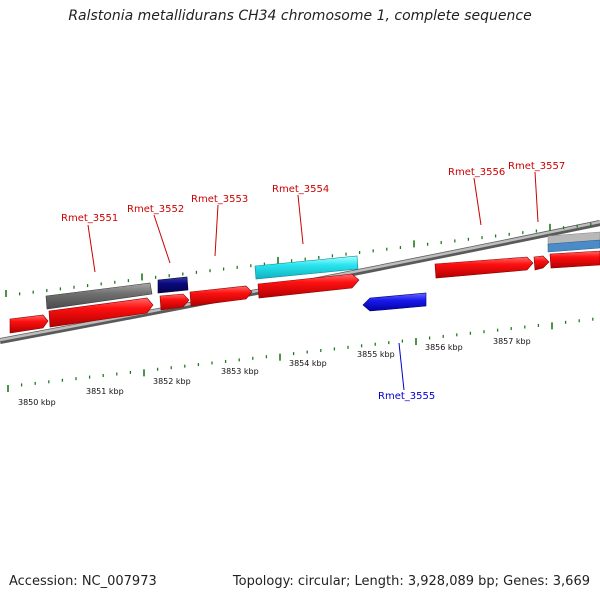 This screenshot has width=600, height=600. Describe the element at coordinates (394, 302) in the screenshot. I see `reverse-gene-arrow` at that location.